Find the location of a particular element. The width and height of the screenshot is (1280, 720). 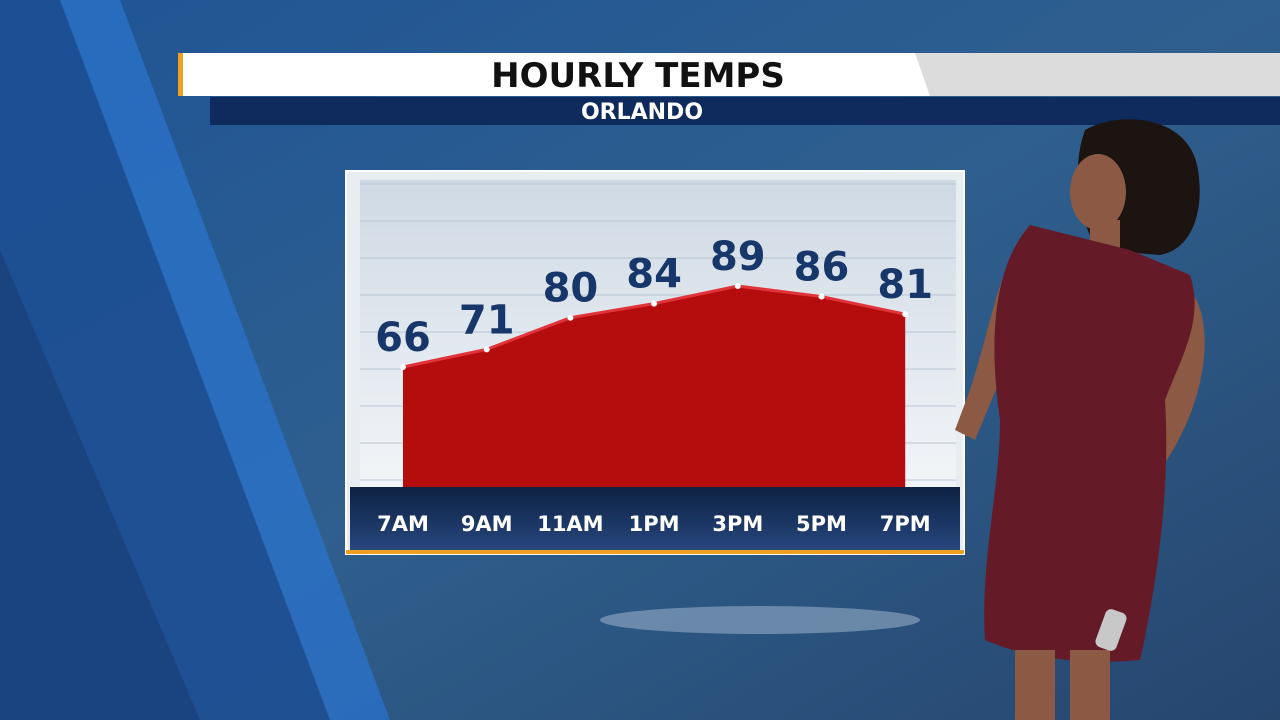

x-tick-label: 5PM is located at coordinates (821, 524).